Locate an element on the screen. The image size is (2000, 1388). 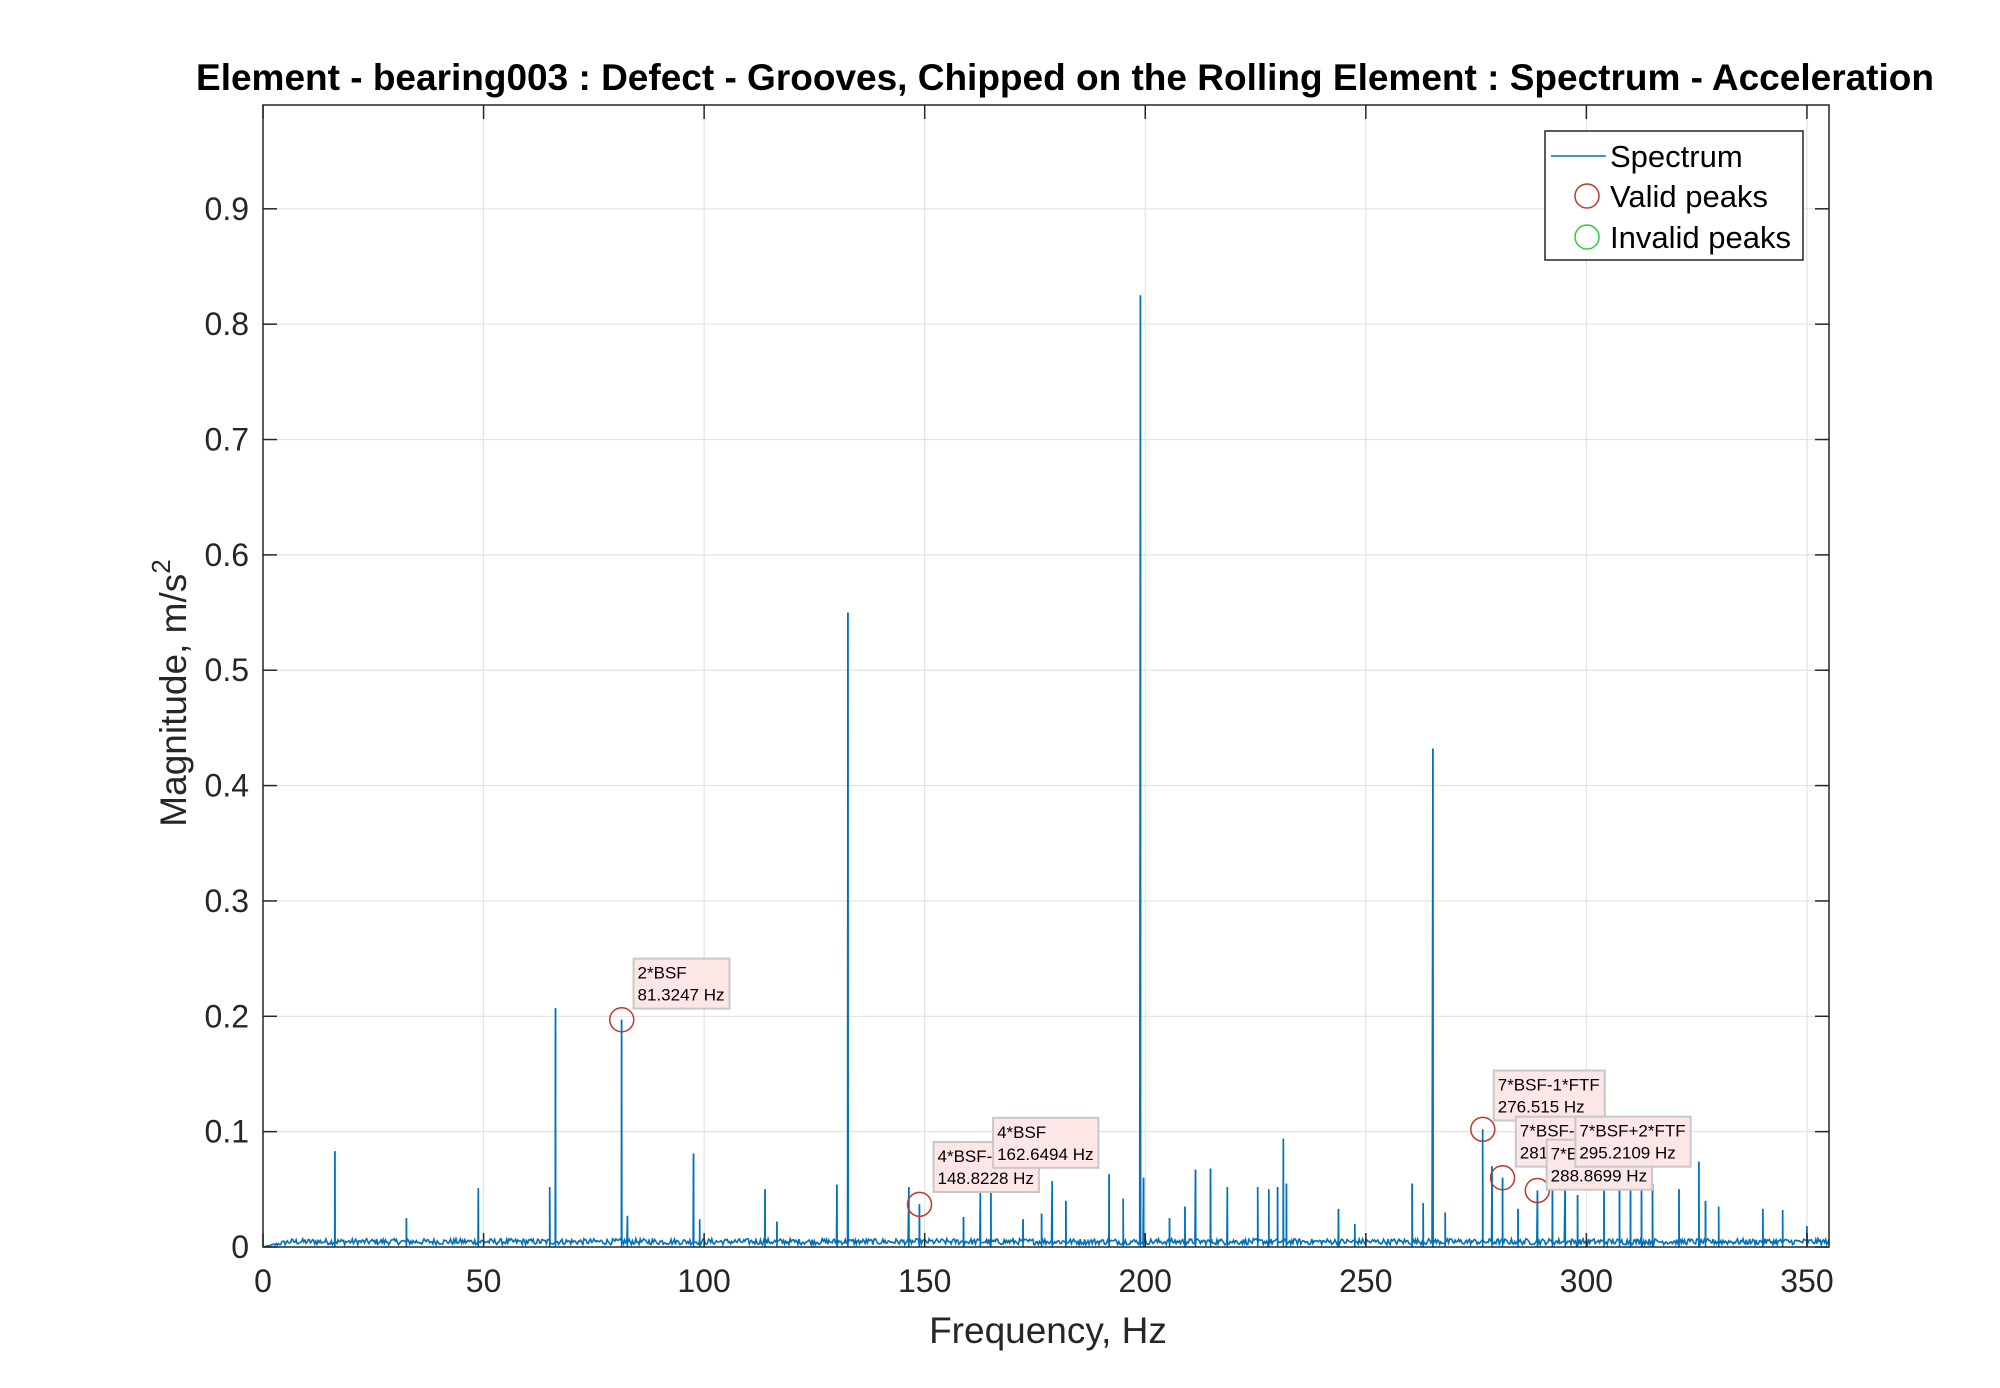
legend-invalid-peaks-marker is located at coordinates (1587, 237).